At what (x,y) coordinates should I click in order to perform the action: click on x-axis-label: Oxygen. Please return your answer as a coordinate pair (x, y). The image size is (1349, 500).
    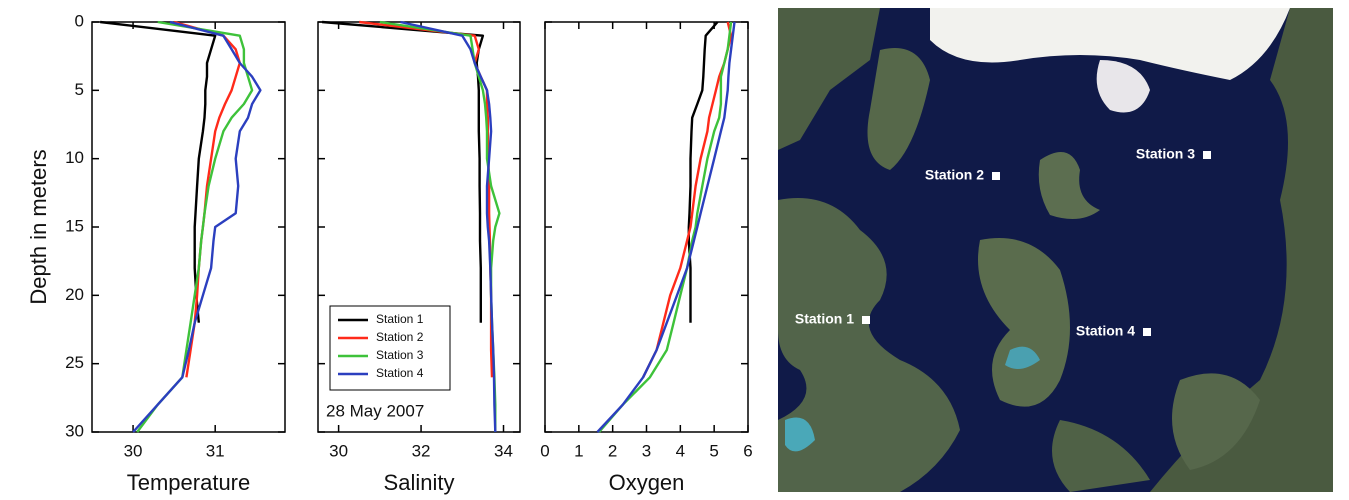
    Looking at the image, I should click on (647, 482).